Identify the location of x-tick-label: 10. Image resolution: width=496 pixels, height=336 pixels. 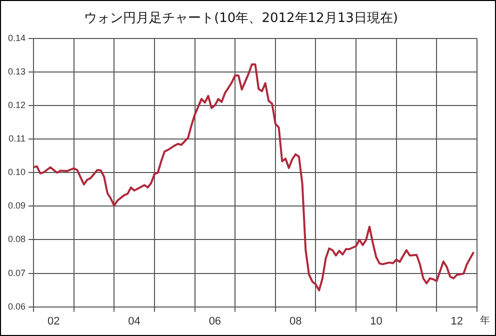
(376, 321).